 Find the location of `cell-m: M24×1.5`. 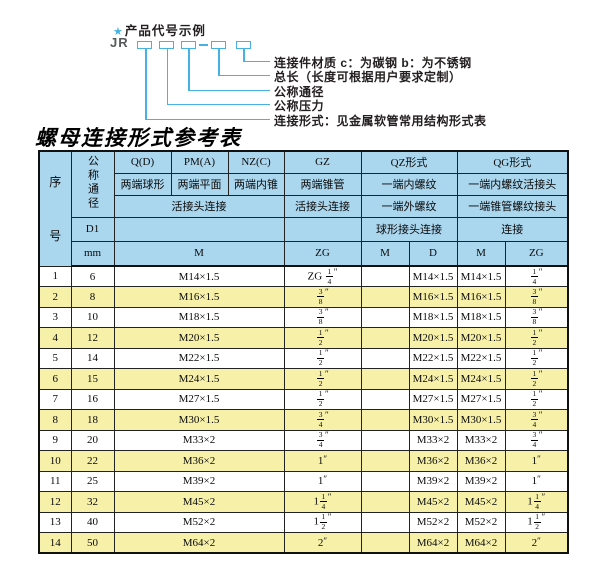

cell-m: M24×1.5 is located at coordinates (199, 379).